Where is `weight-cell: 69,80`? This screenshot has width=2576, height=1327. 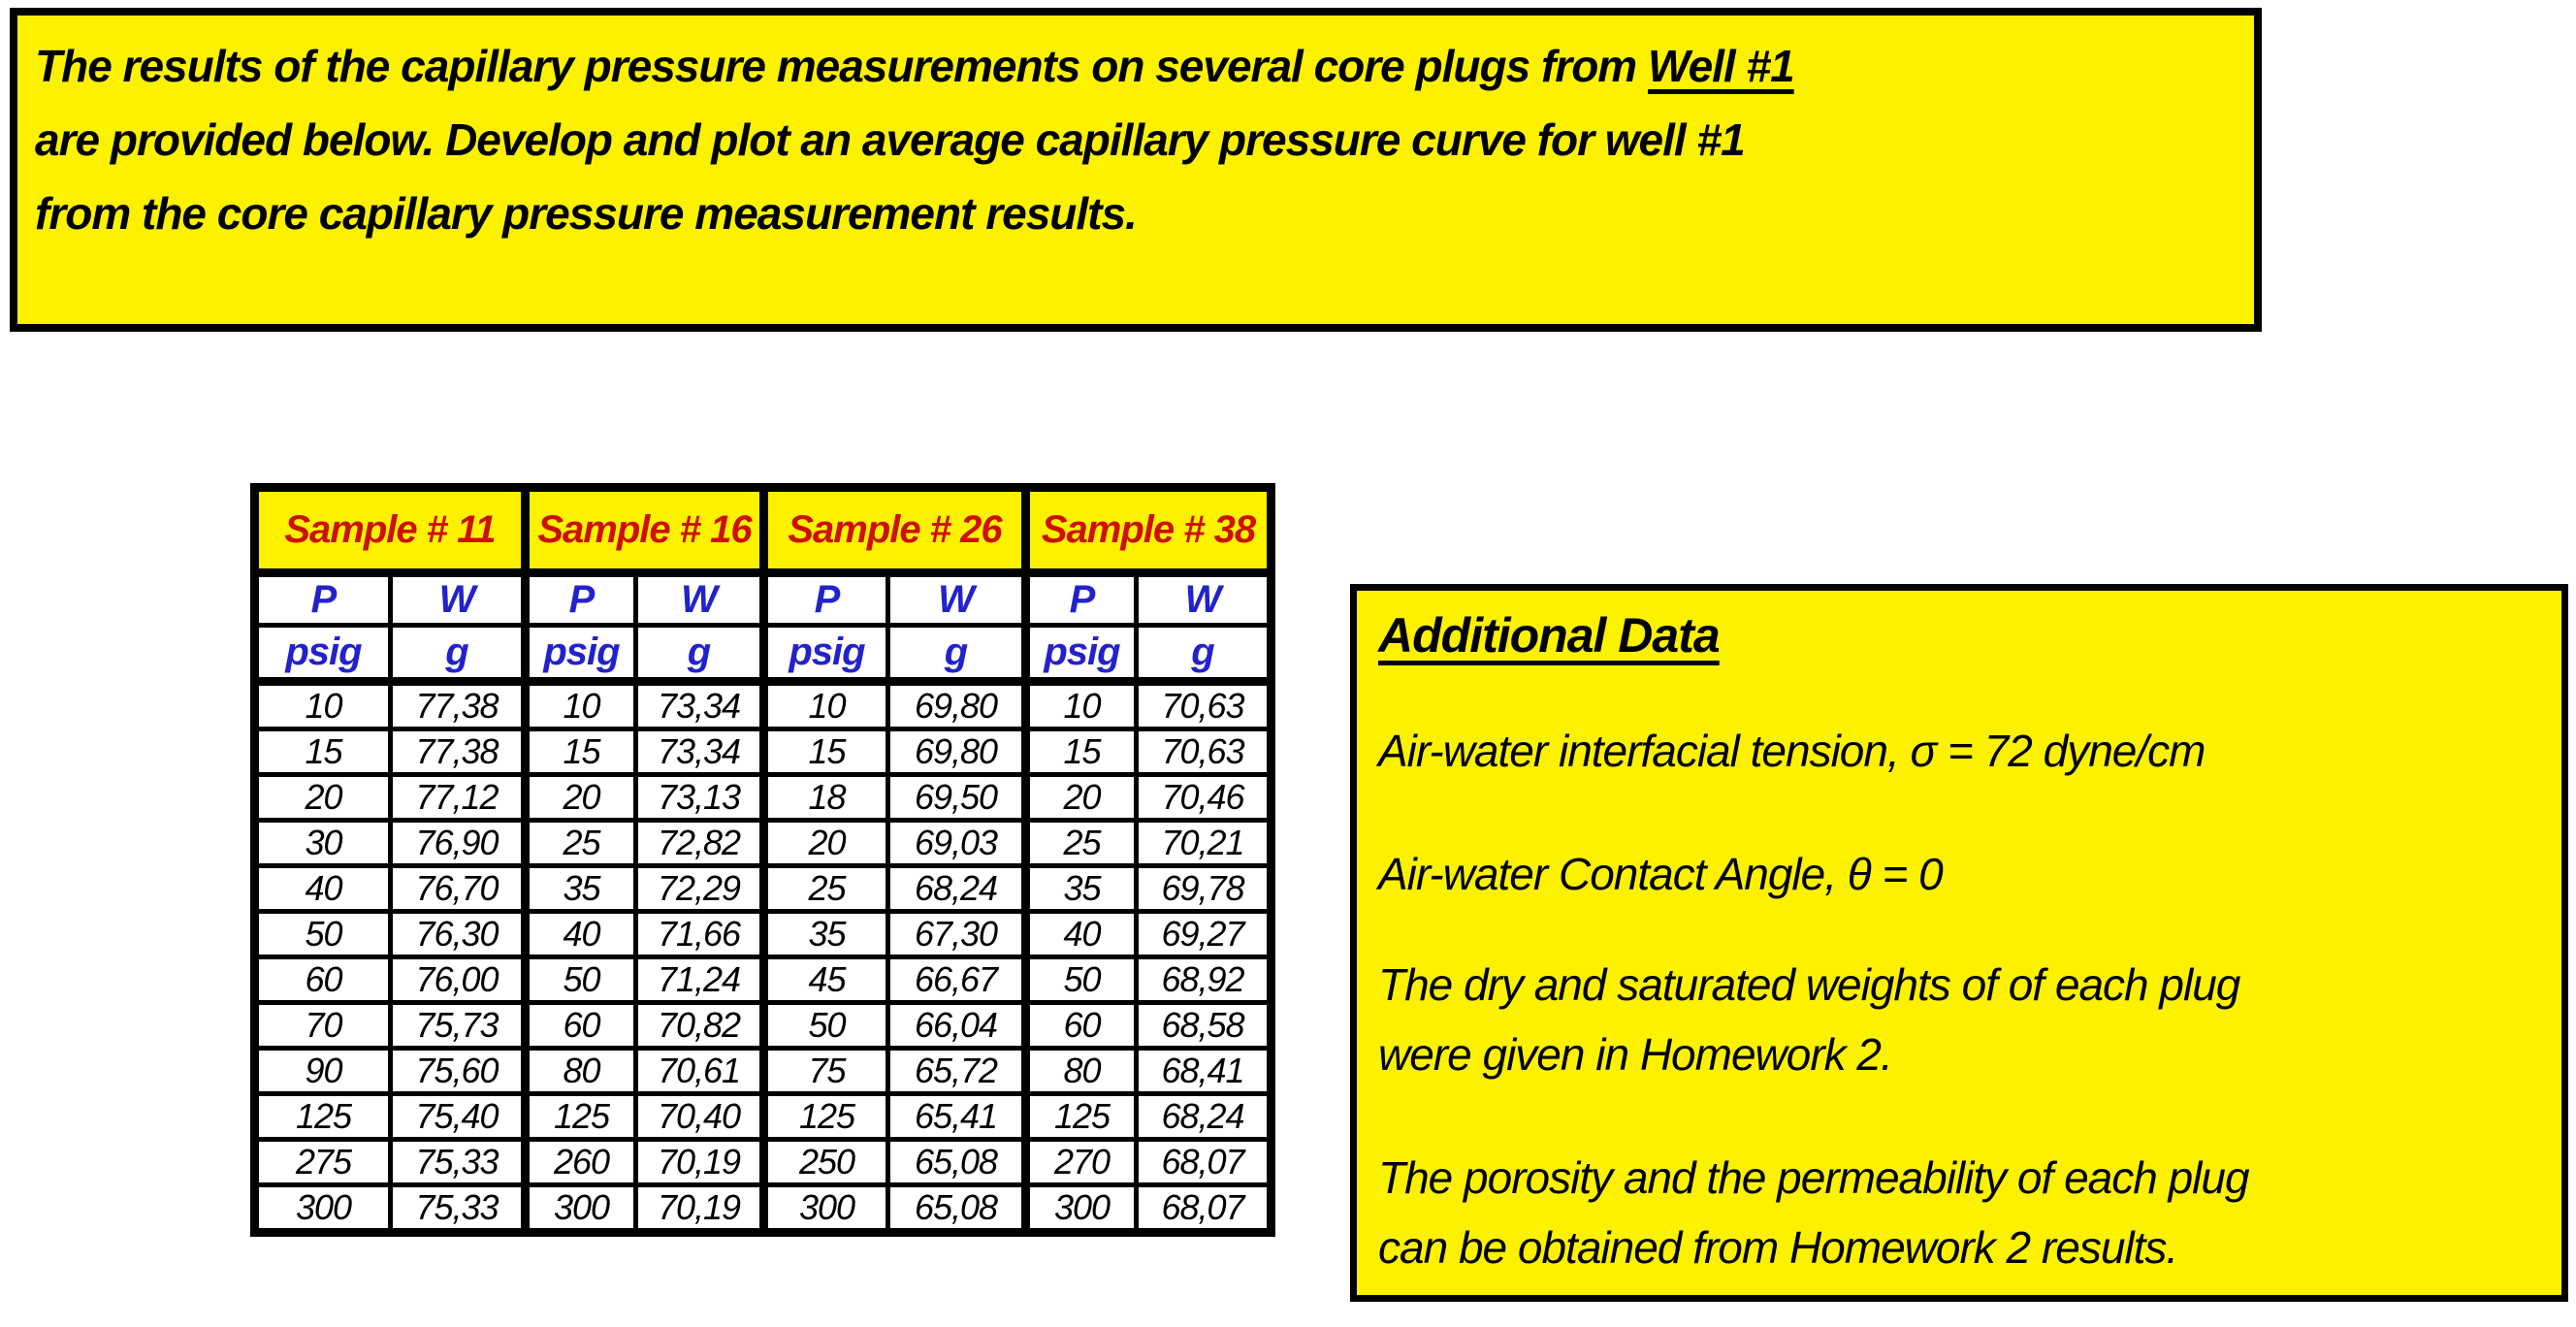 weight-cell: 69,80 is located at coordinates (957, 705).